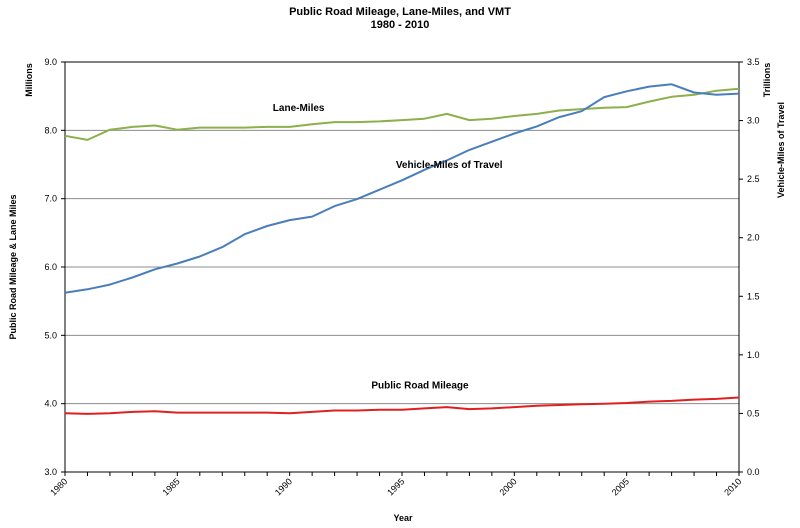  What do you see at coordinates (50, 472) in the screenshot?
I see `left-tick-label: 3.0` at bounding box center [50, 472].